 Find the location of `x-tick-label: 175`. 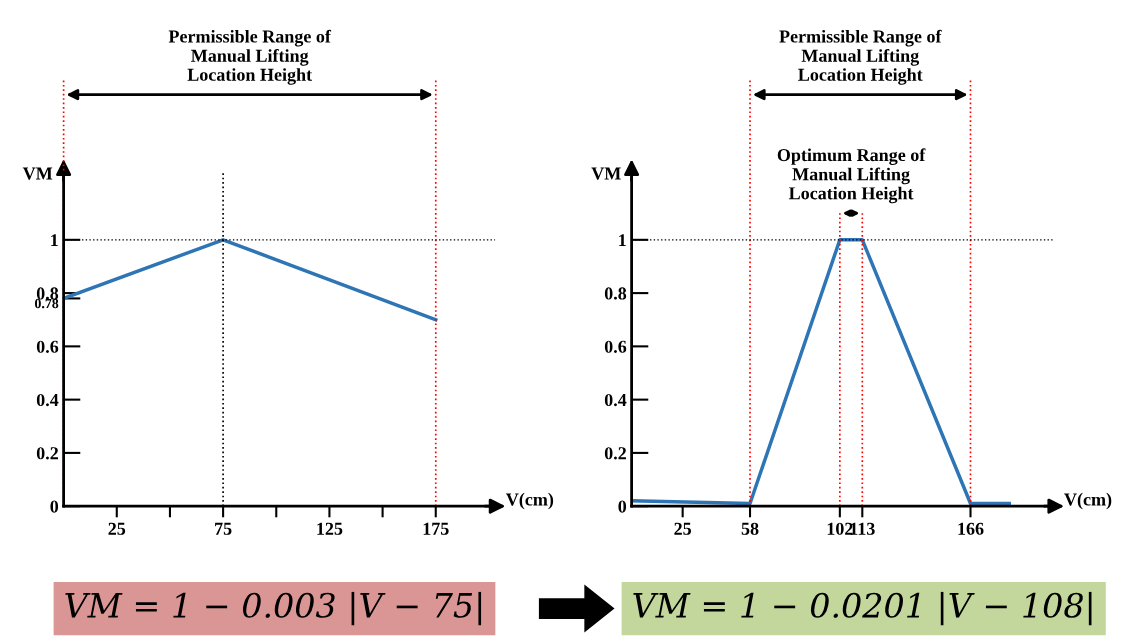

x-tick-label: 175 is located at coordinates (436, 528).